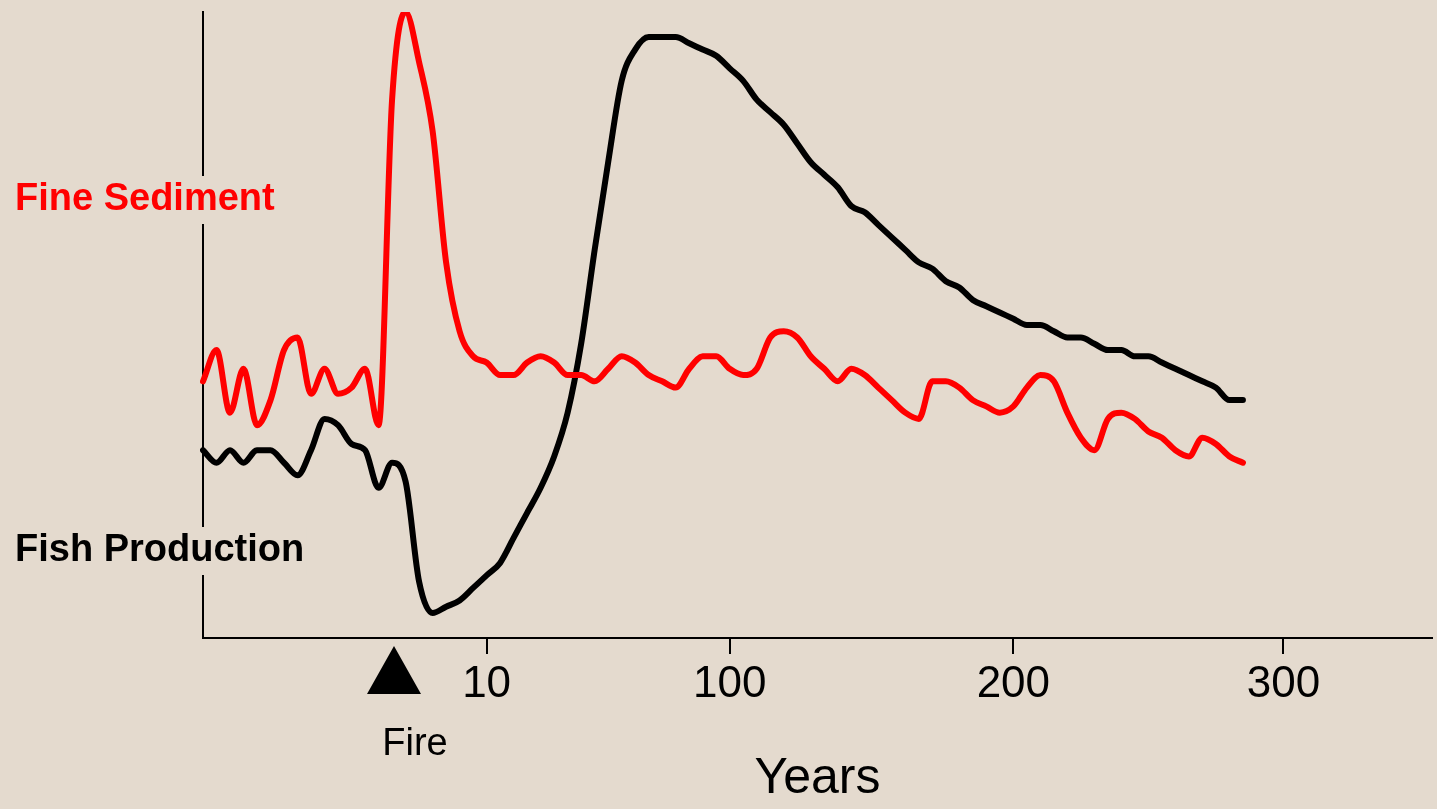  What do you see at coordinates (1283, 681) in the screenshot?
I see `x-tick-label: 300` at bounding box center [1283, 681].